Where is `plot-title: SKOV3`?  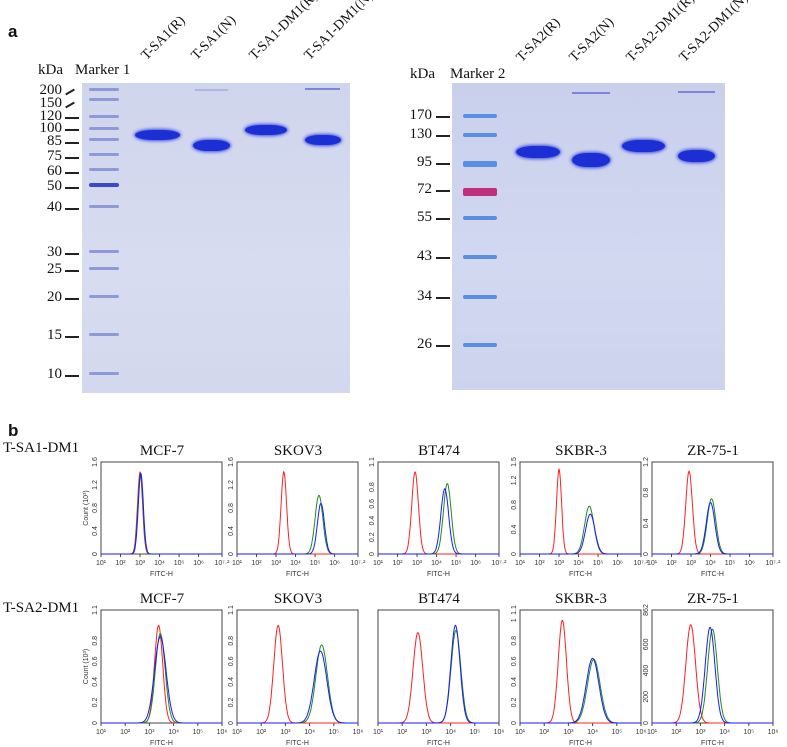 plot-title: SKOV3 is located at coordinates (298, 599).